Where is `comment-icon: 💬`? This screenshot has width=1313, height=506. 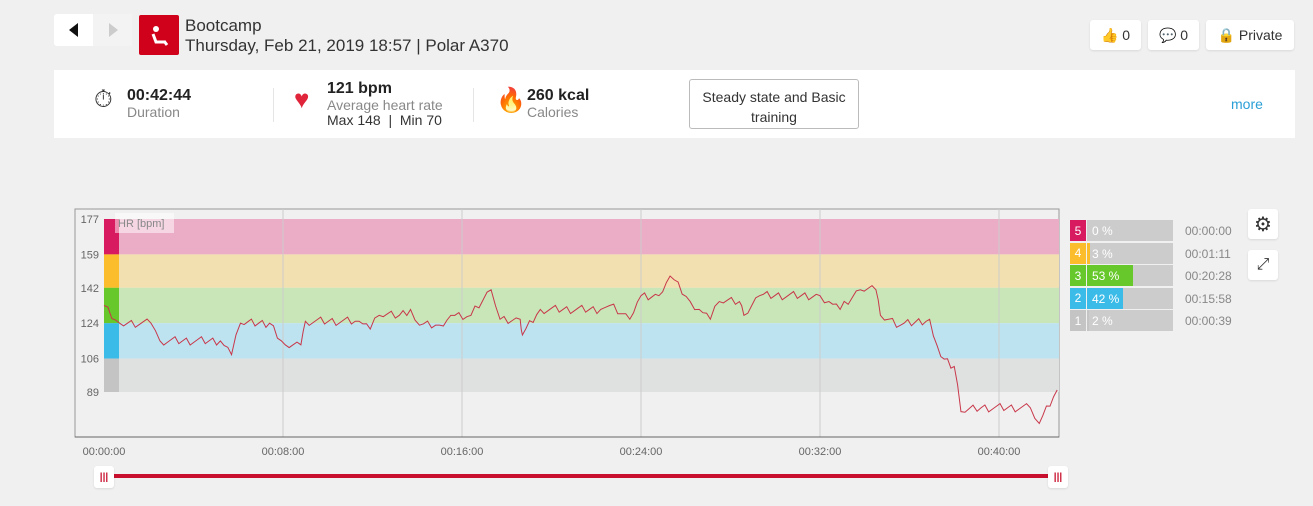 comment-icon: 💬 is located at coordinates (1167, 34).